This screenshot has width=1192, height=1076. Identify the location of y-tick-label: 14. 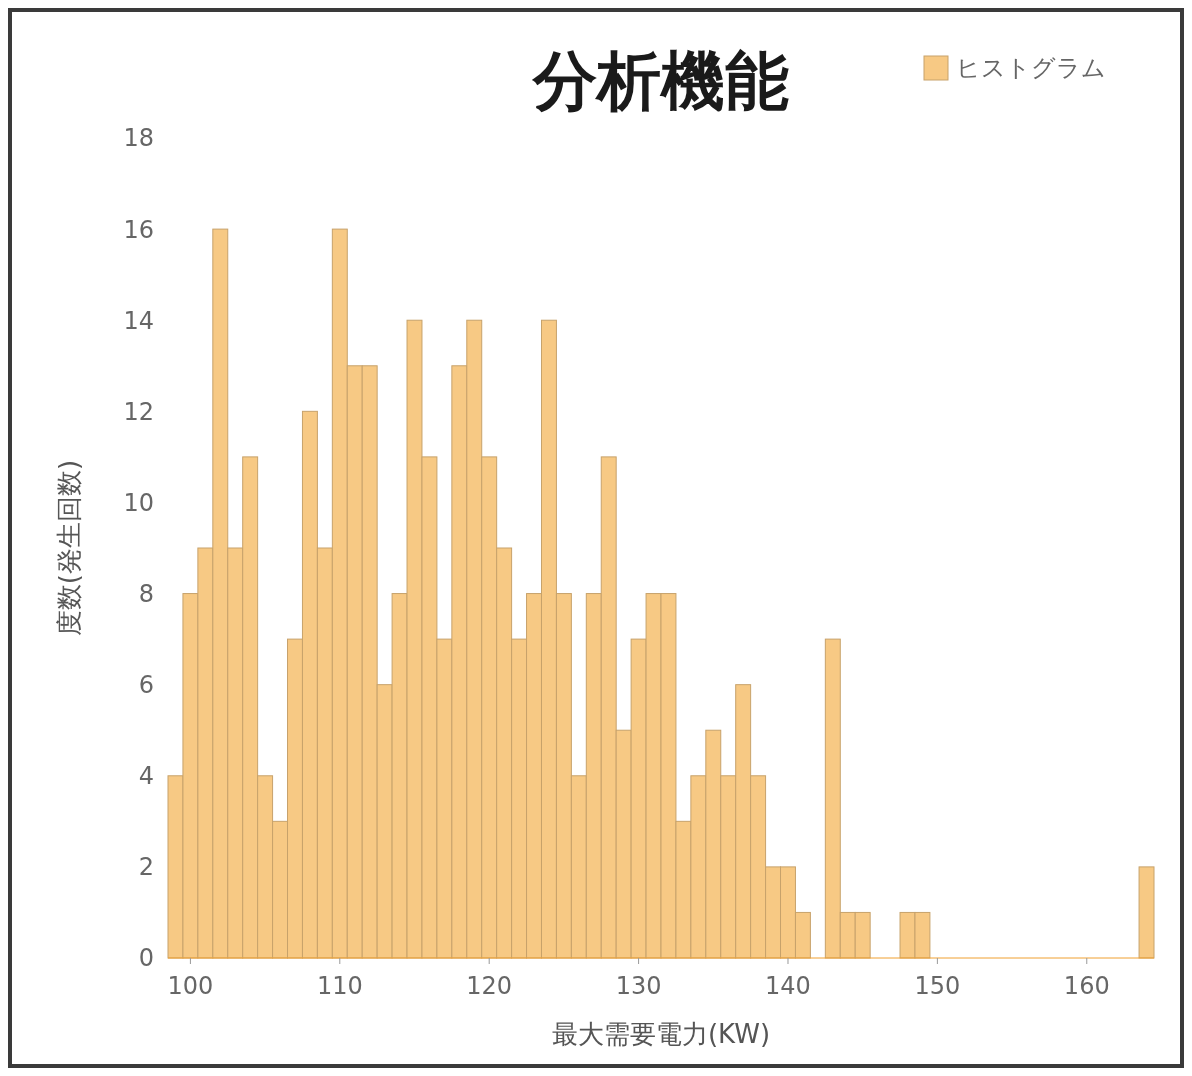
(138, 320).